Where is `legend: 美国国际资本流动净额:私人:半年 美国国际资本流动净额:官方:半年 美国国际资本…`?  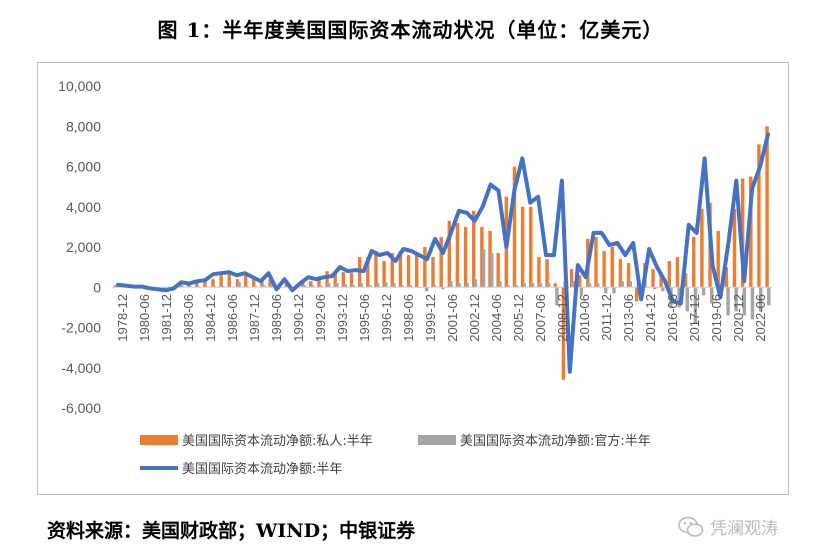
legend: 美国国际资本流动净额:私人:半年 美国国际资本流动净额:官方:半年 美国国际资本… is located at coordinates (395, 455).